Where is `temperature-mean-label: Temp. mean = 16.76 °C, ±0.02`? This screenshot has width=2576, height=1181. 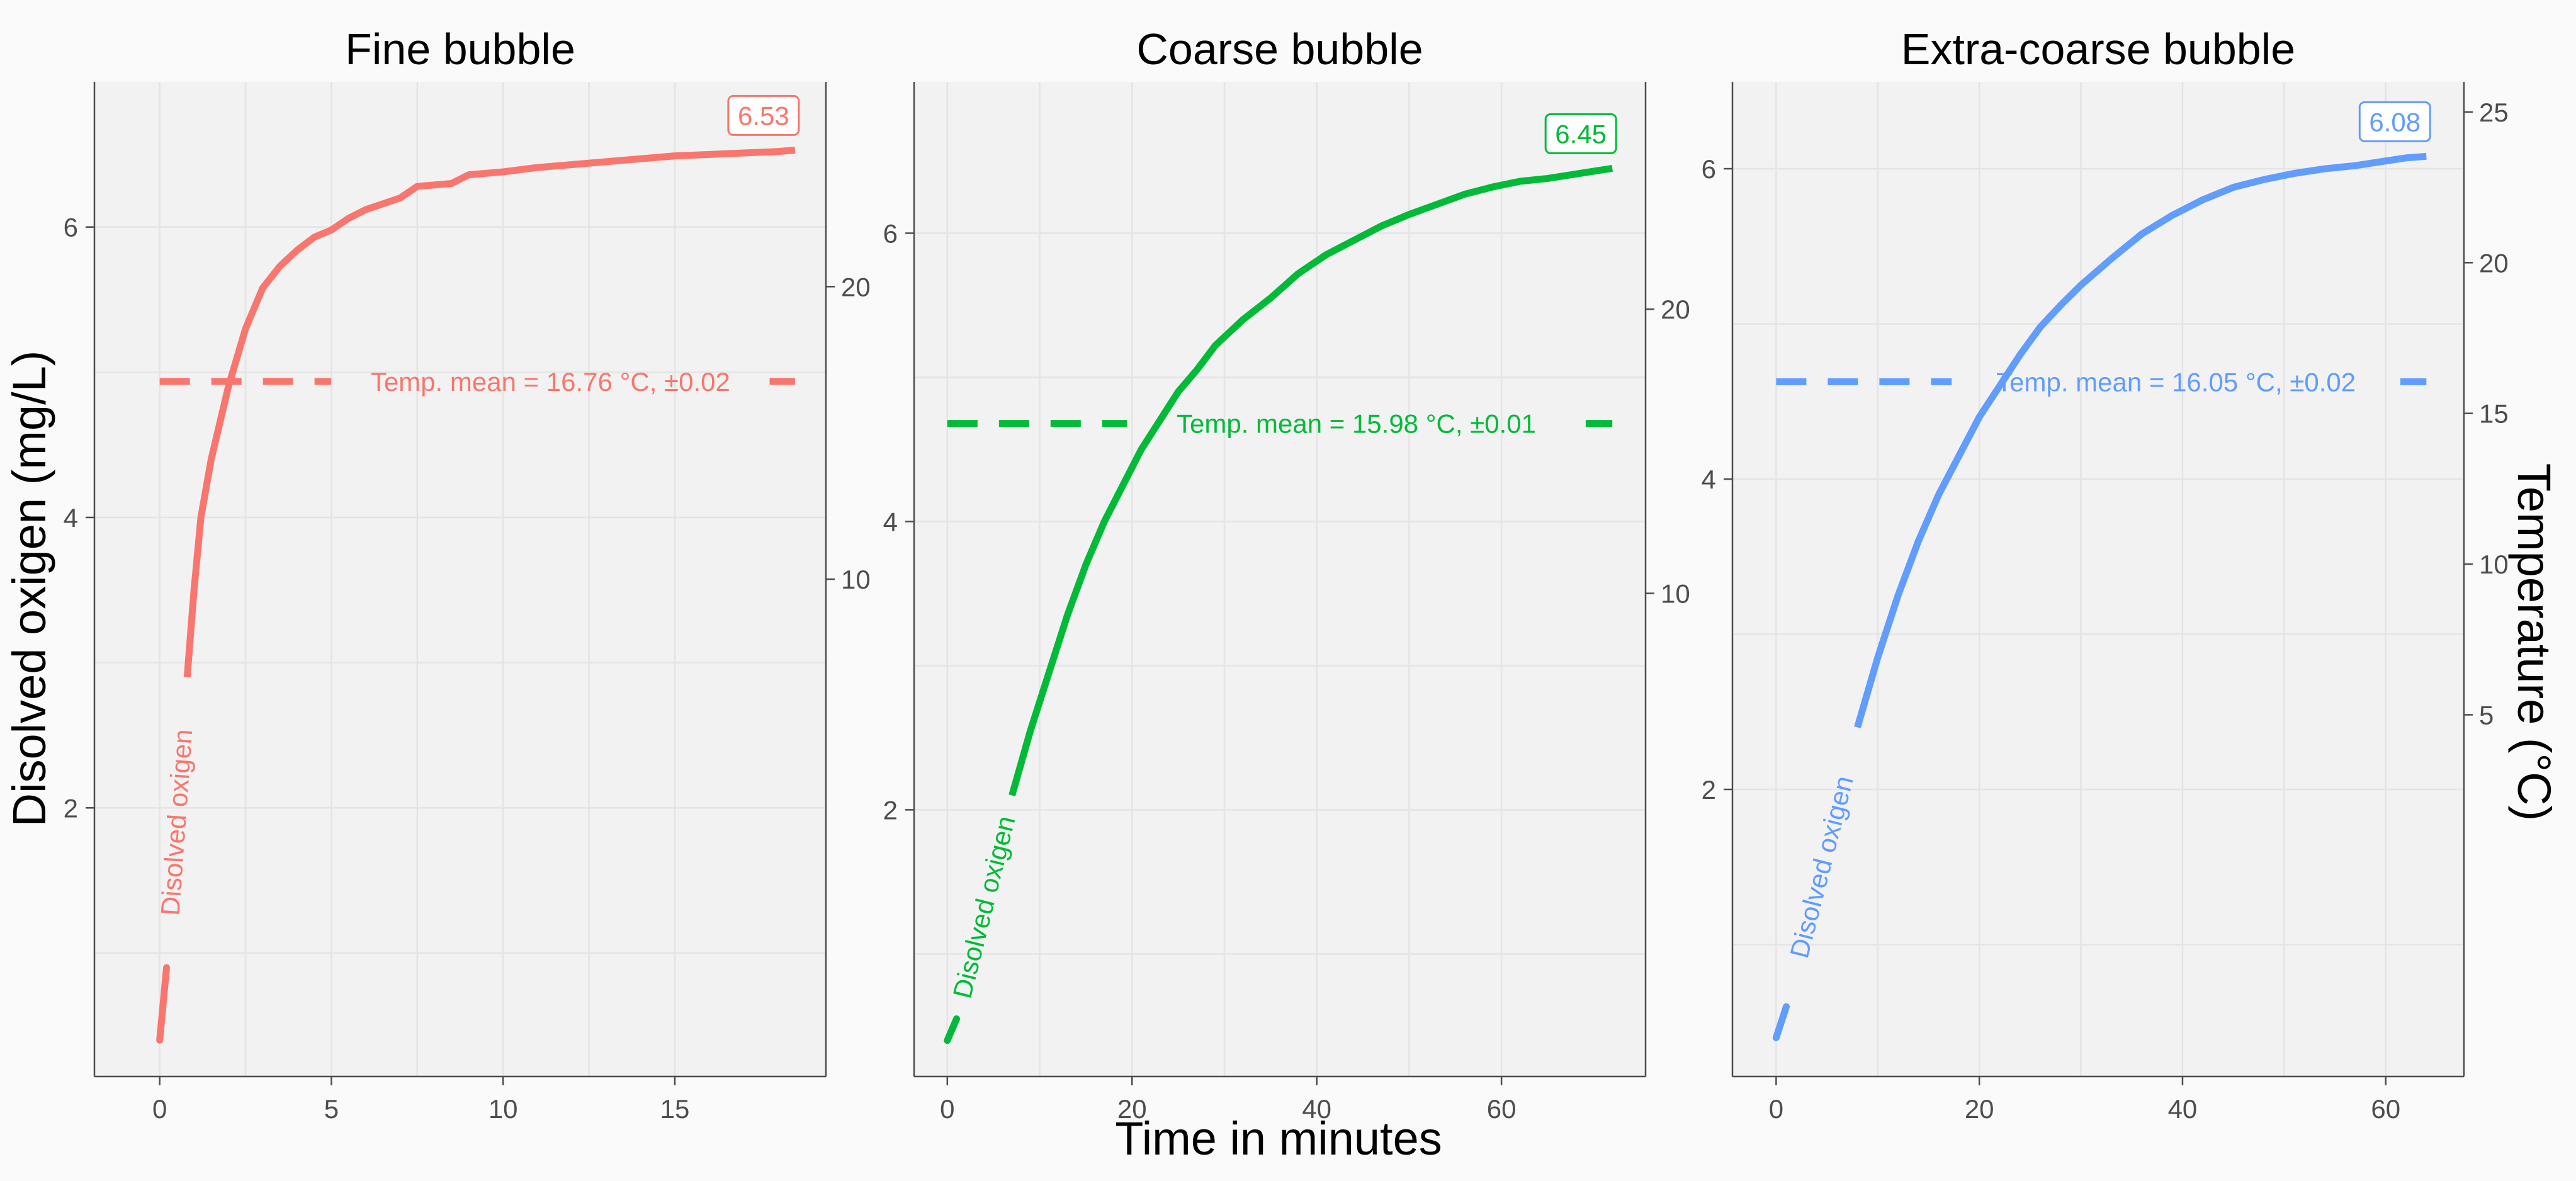
temperature-mean-label: Temp. mean = 16.76 °C, ±0.02 is located at coordinates (550, 382).